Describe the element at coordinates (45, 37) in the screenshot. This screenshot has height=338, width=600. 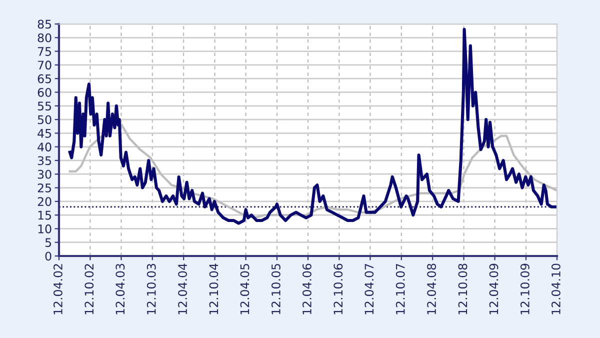
I see `y-tick-label: 80` at that location.